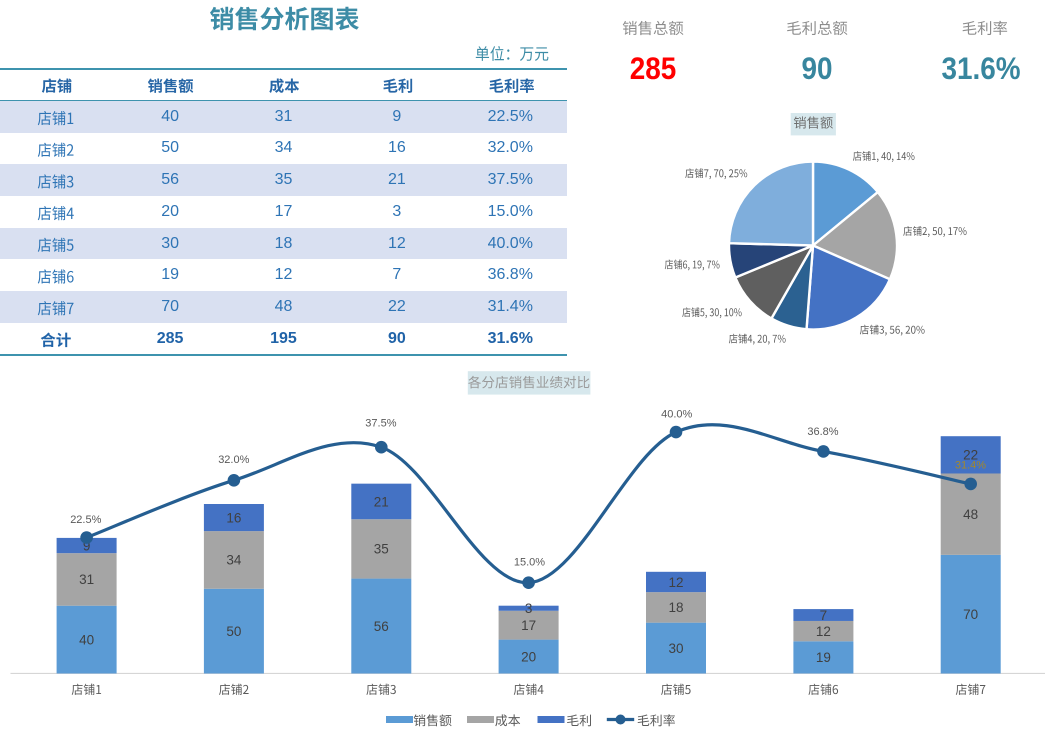  Describe the element at coordinates (823, 657) in the screenshot. I see `svg-text: 19` at that location.